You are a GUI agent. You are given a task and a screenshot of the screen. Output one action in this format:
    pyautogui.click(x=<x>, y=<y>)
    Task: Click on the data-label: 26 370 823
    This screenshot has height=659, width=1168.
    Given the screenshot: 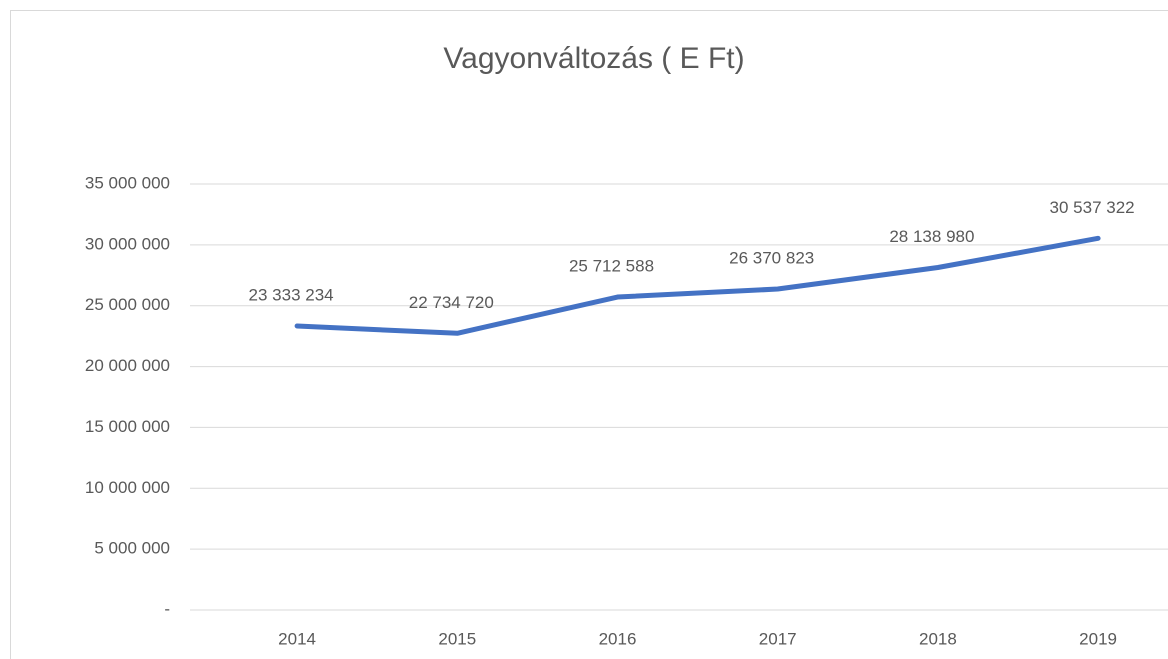 What is the action you would take?
    pyautogui.click(x=771, y=258)
    